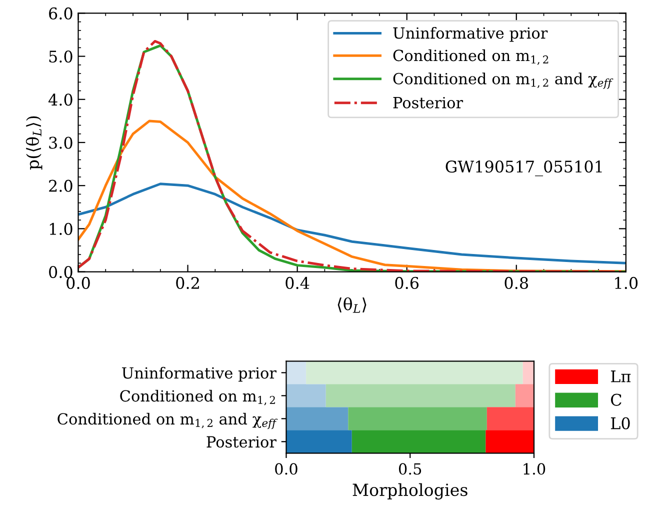 This screenshot has width=652, height=508. What do you see at coordinates (60, 100) in the screenshot?
I see `y-tick-label: 4.0` at bounding box center [60, 100].